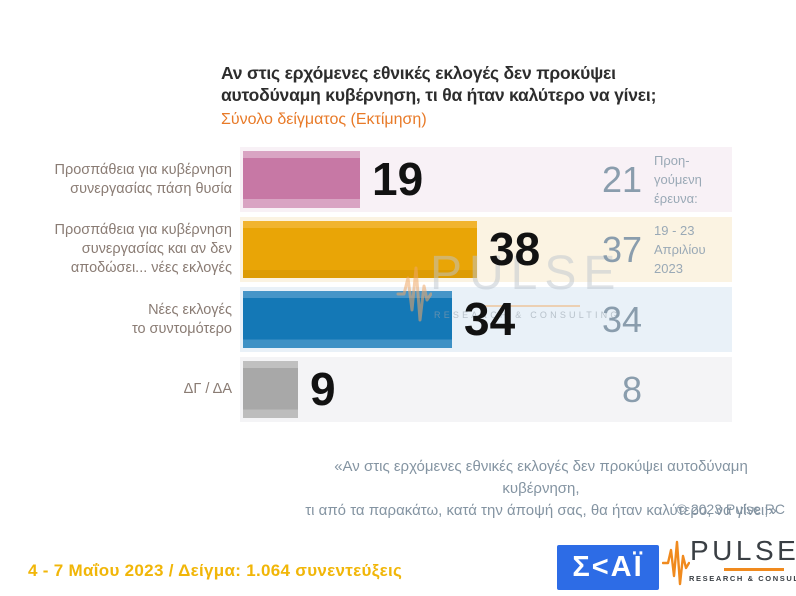 Image resolution: width=796 pixels, height=596 pixels. What do you see at coordinates (490, 319) in the screenshot?
I see `value-label: 34` at bounding box center [490, 319].